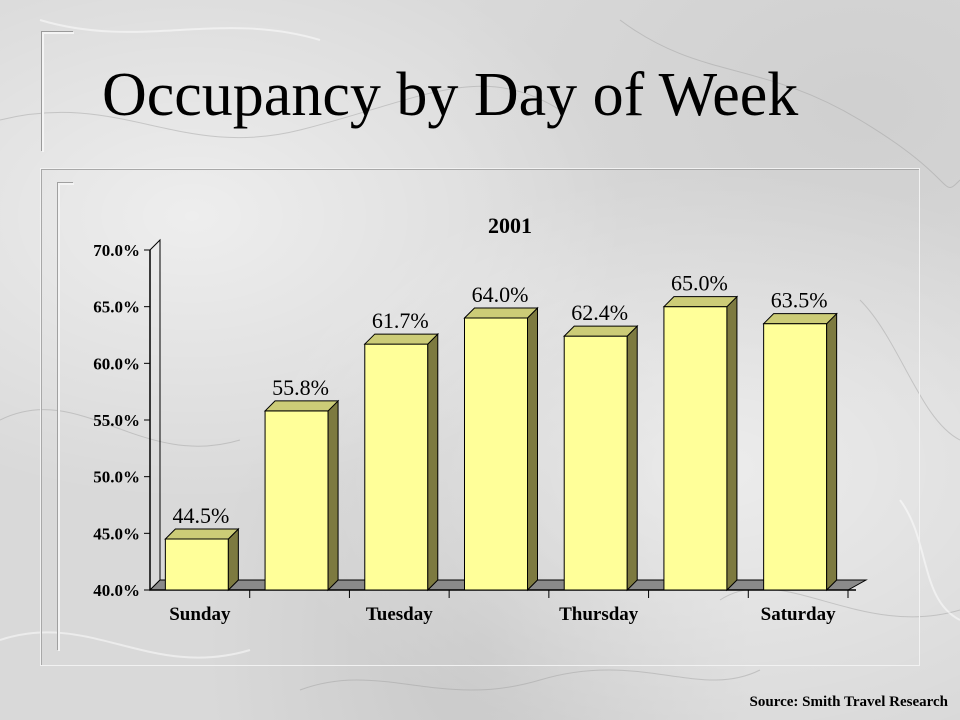 The height and width of the screenshot is (720, 960). I want to click on y-tick-label: 70.0%, so click(116, 250).